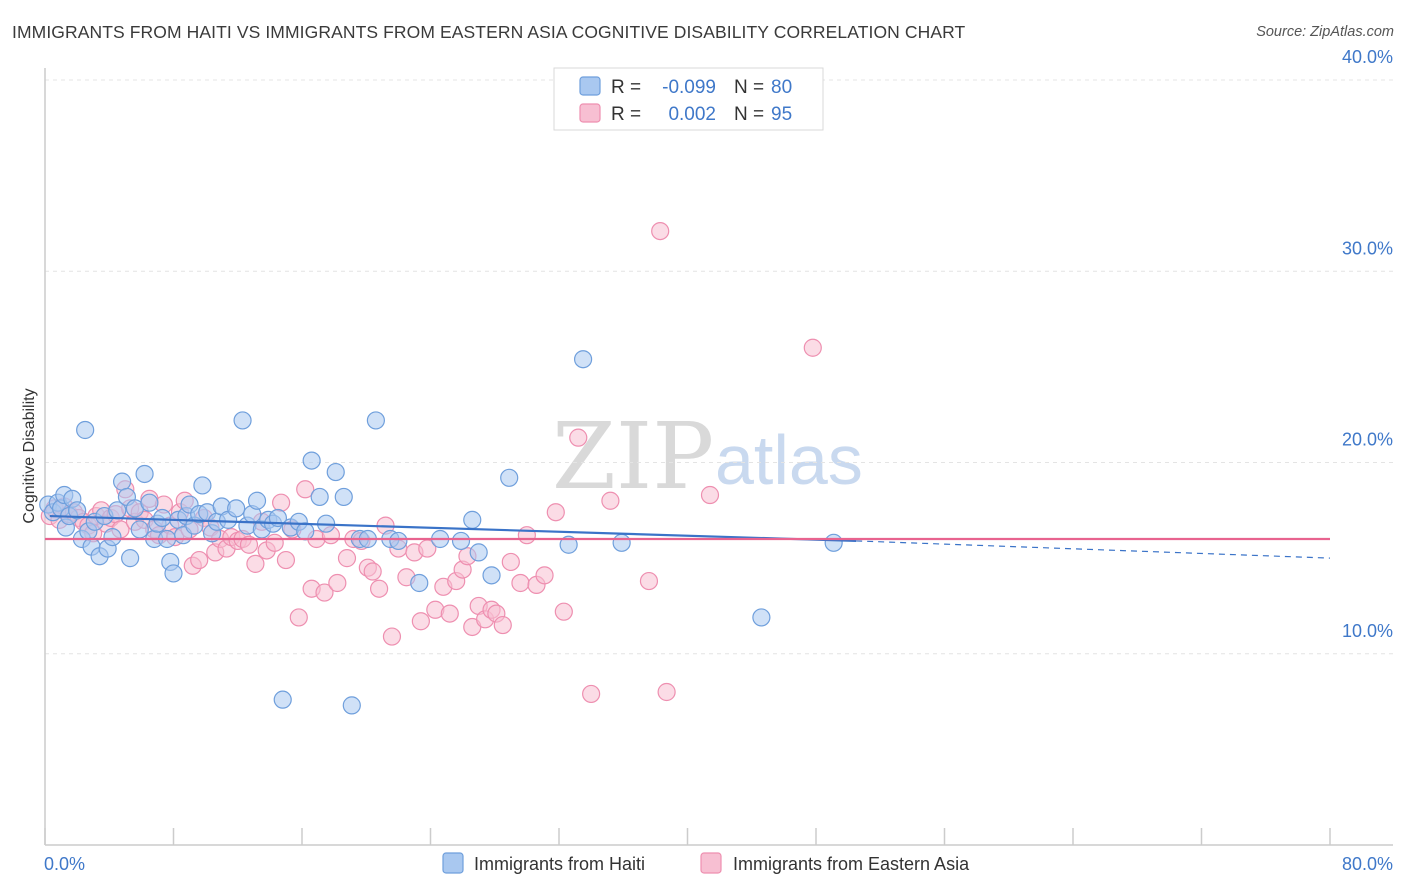 This screenshot has height=892, width=1406. I want to click on watermark-zip: ZIP, so click(633, 456).